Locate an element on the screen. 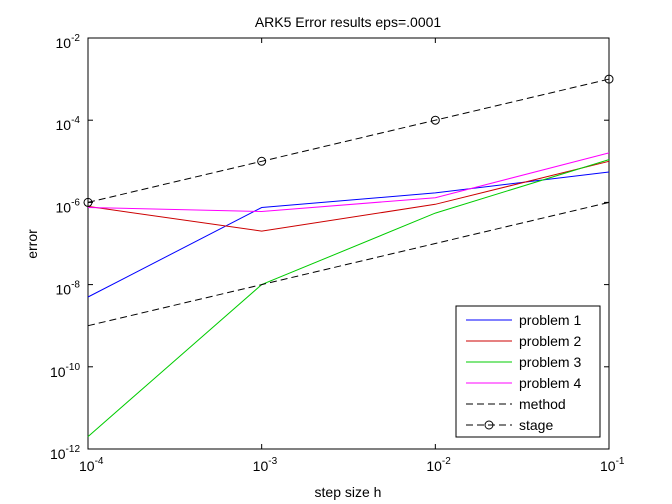 This screenshot has height=504, width=672. legend-label: problem 2 is located at coordinates (550, 341).